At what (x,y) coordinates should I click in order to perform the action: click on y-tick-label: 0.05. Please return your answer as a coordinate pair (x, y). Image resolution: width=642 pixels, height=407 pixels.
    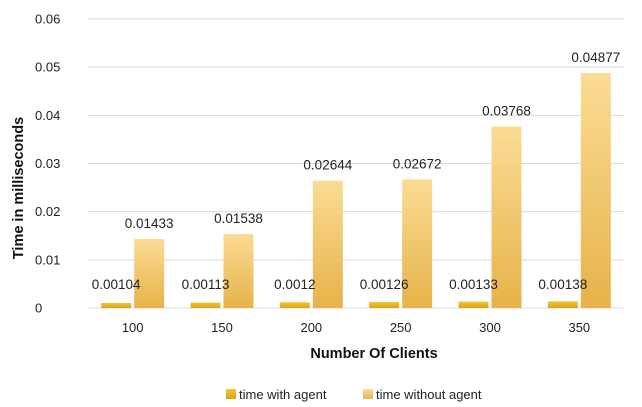
    Looking at the image, I should click on (47, 67).